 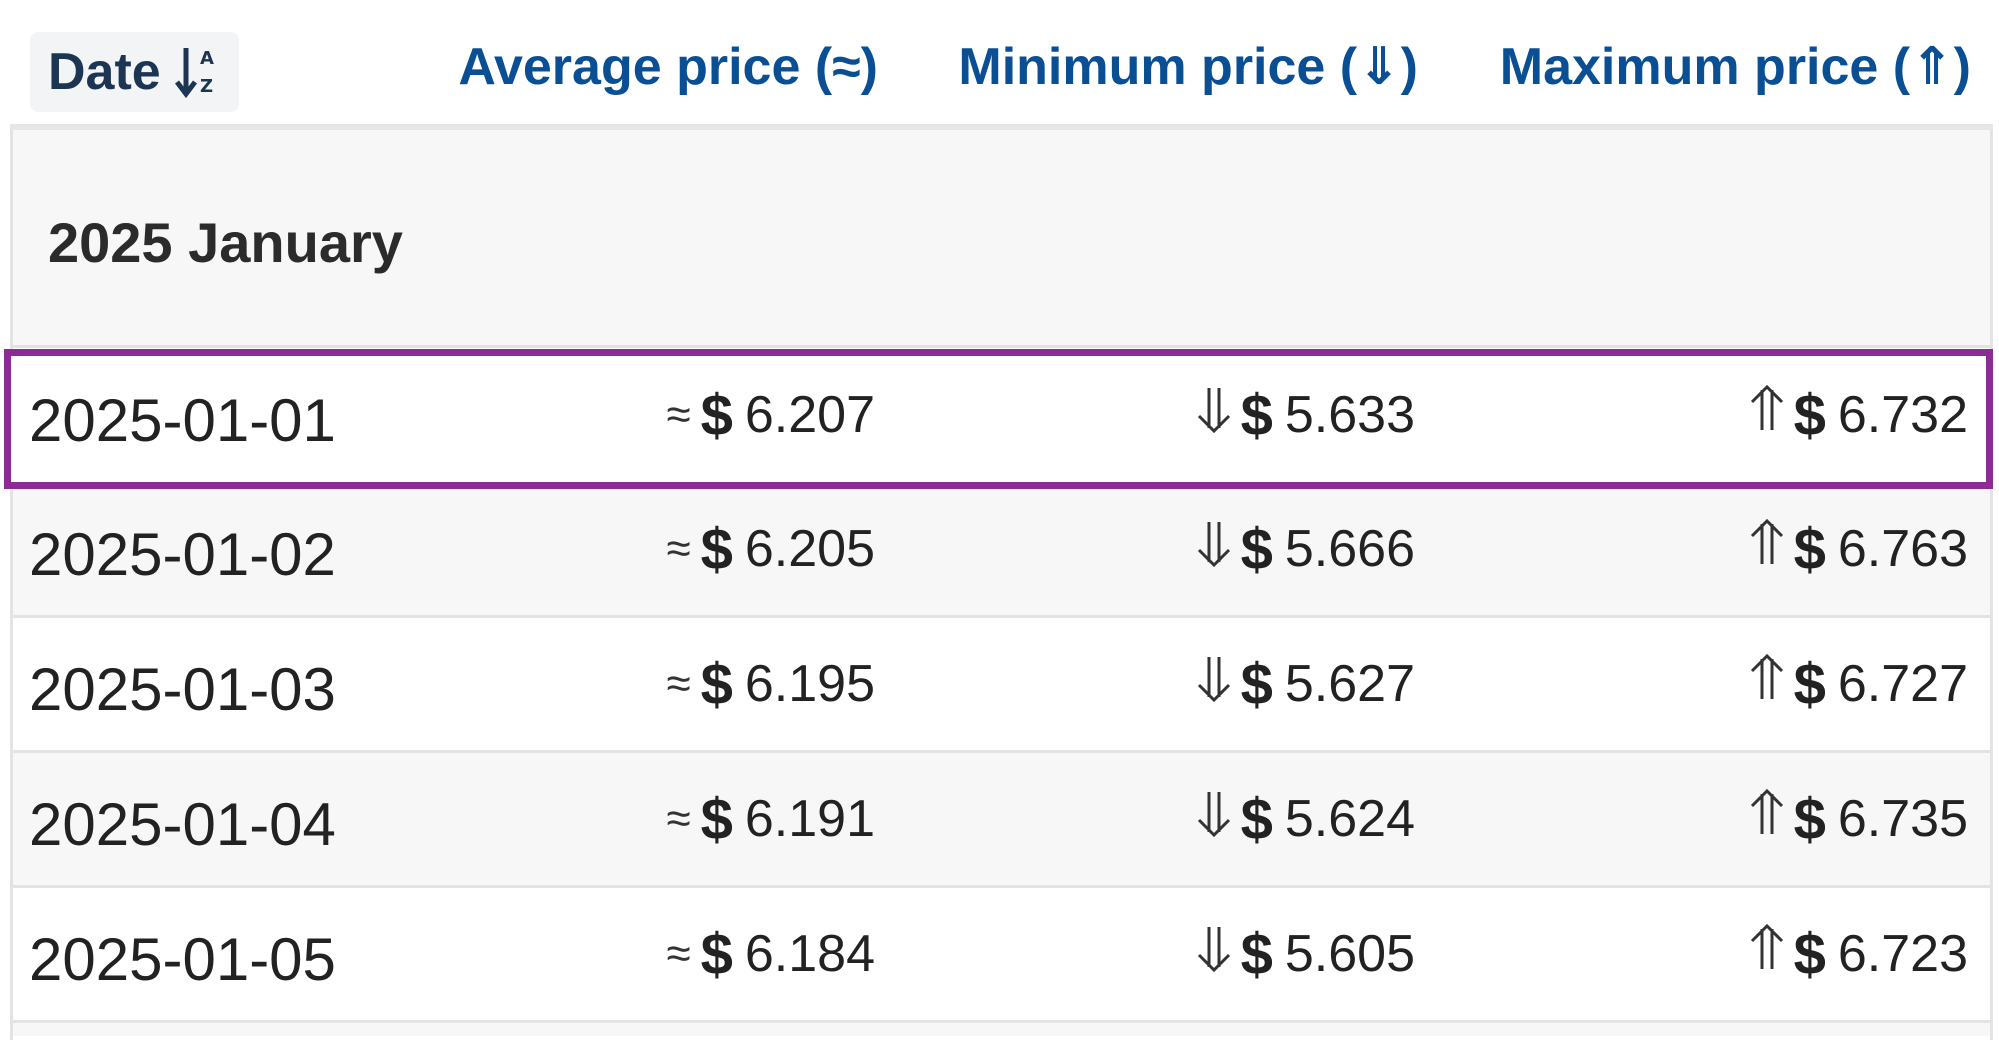 What do you see at coordinates (1902, 684) in the screenshot?
I see `maximum-price-value: 6.727` at bounding box center [1902, 684].